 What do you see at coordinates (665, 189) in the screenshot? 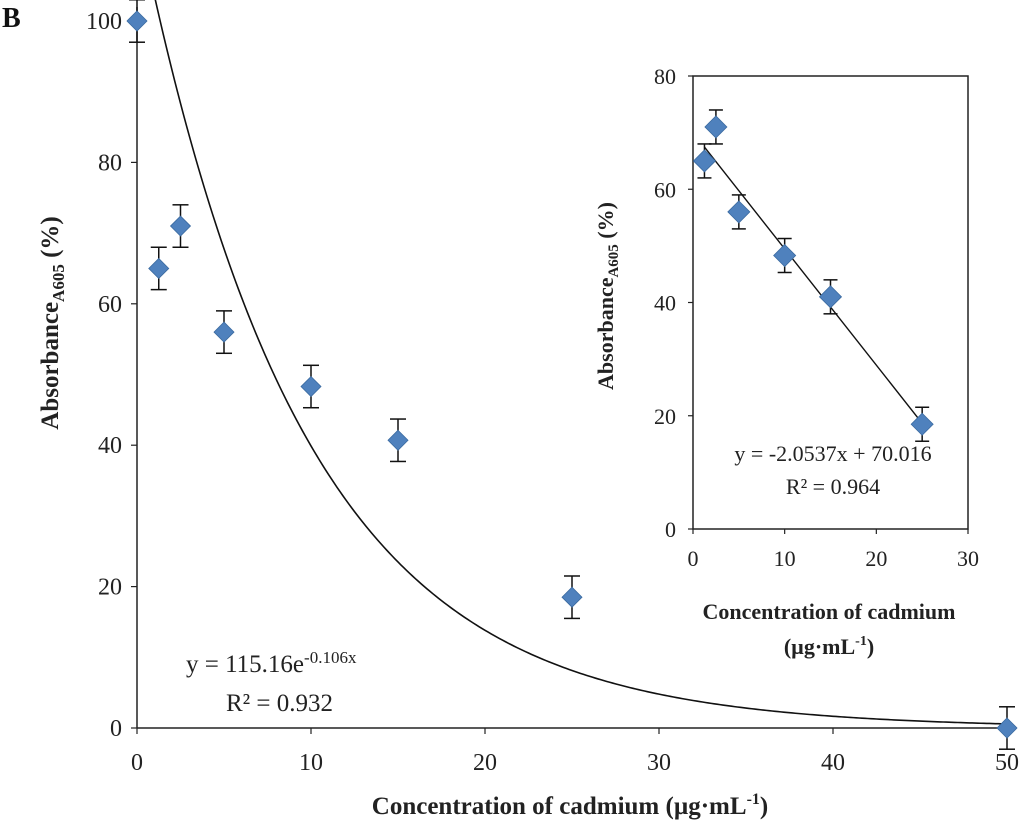
I see `inset-y-tick-label: 60` at bounding box center [665, 189].